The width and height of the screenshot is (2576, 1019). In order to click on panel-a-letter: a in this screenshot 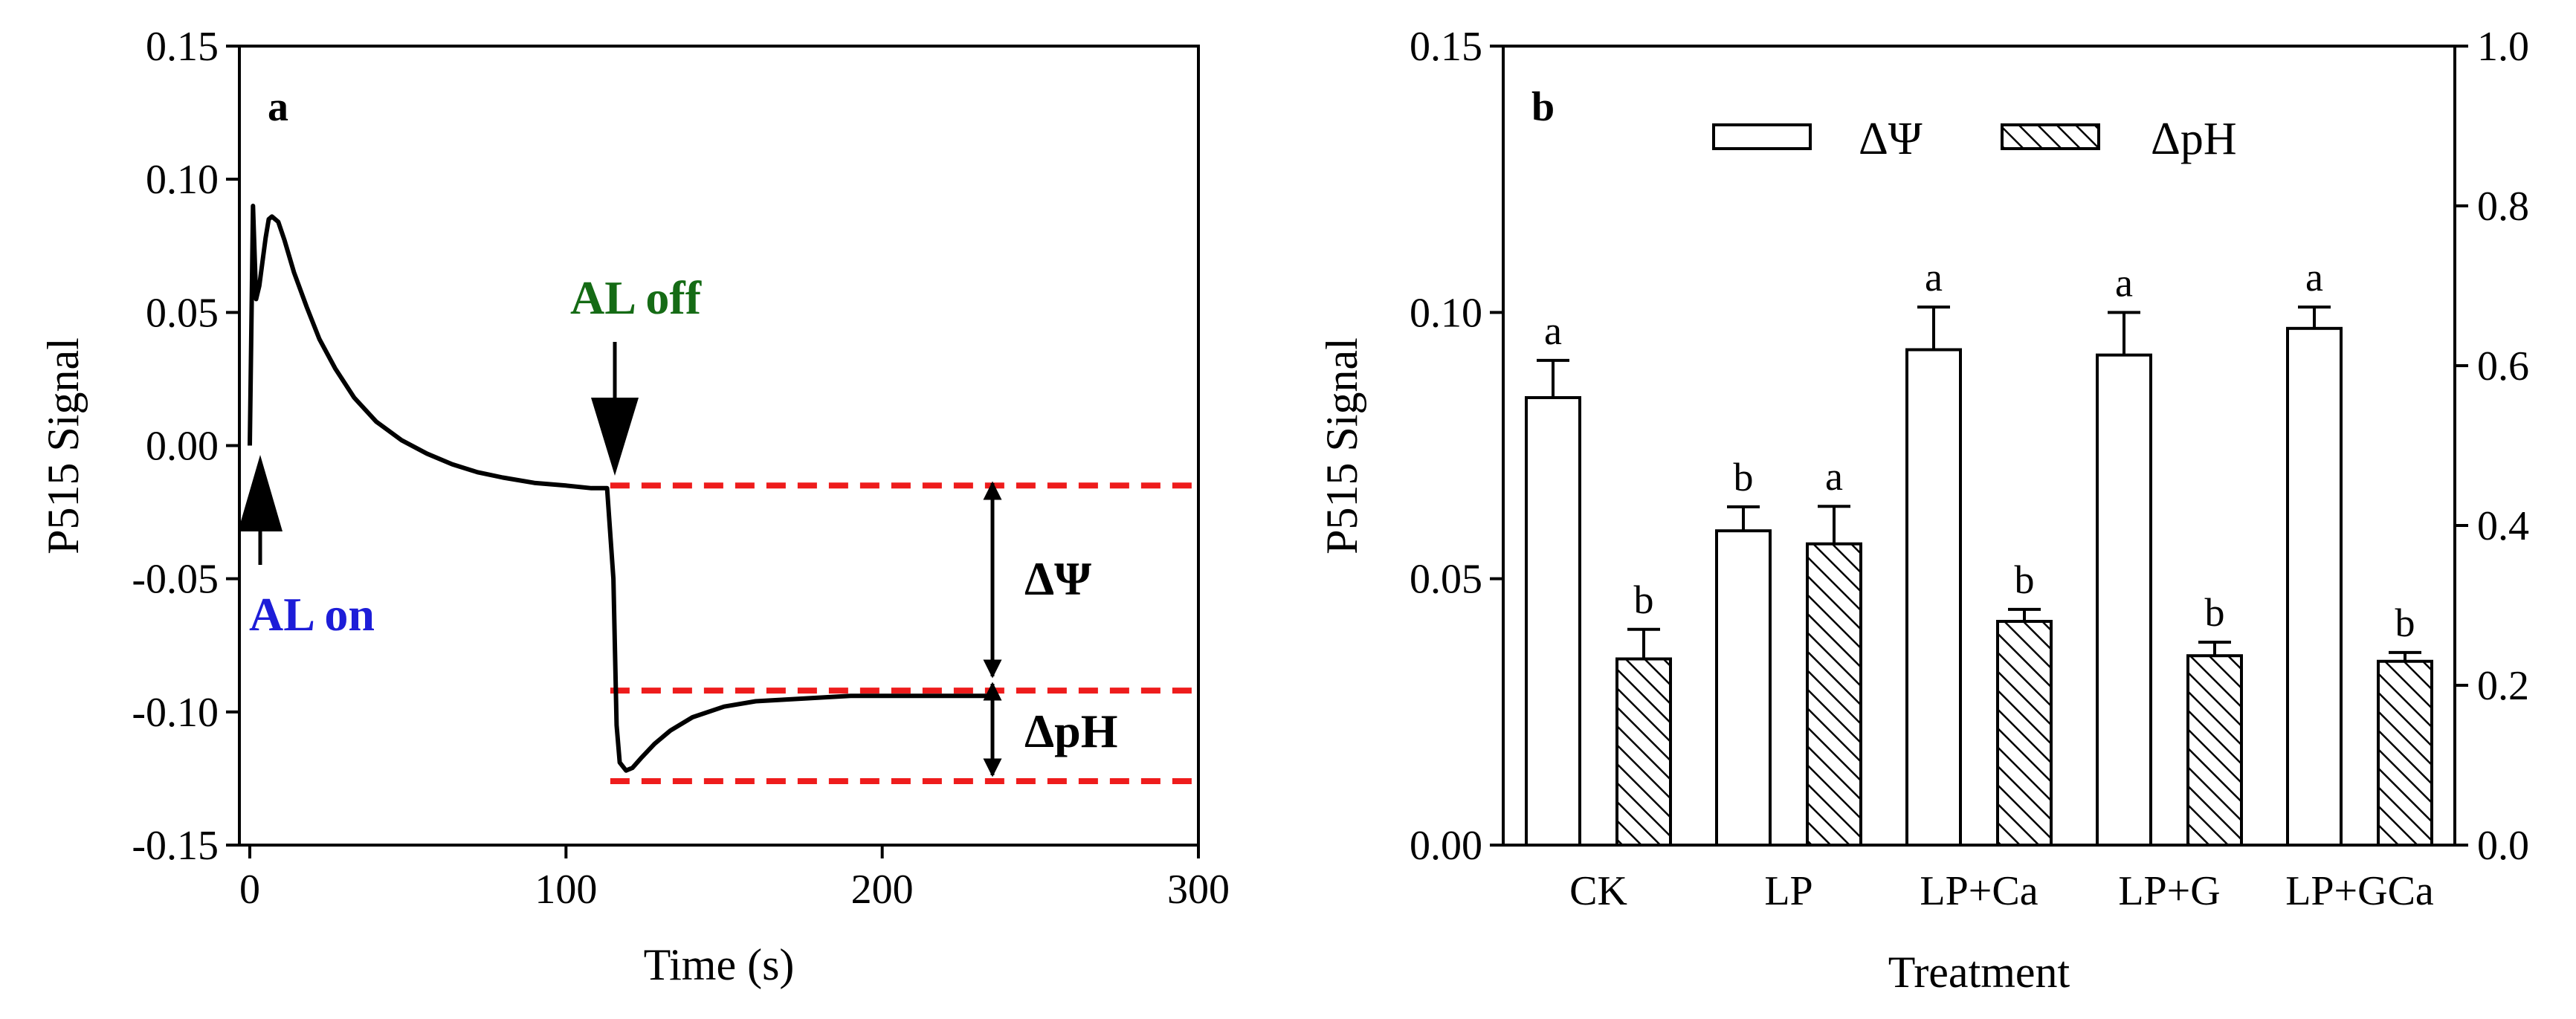, I will do `click(278, 107)`.